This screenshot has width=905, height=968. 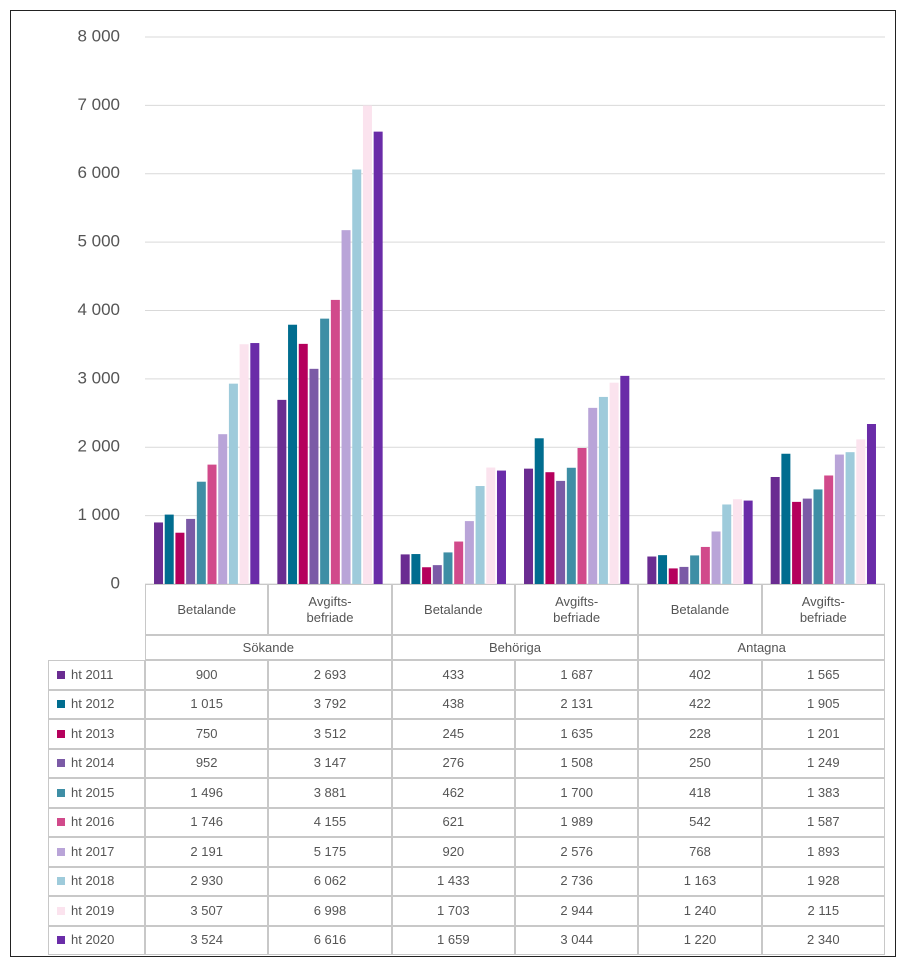 I want to click on table-value: 542, so click(x=700, y=822).